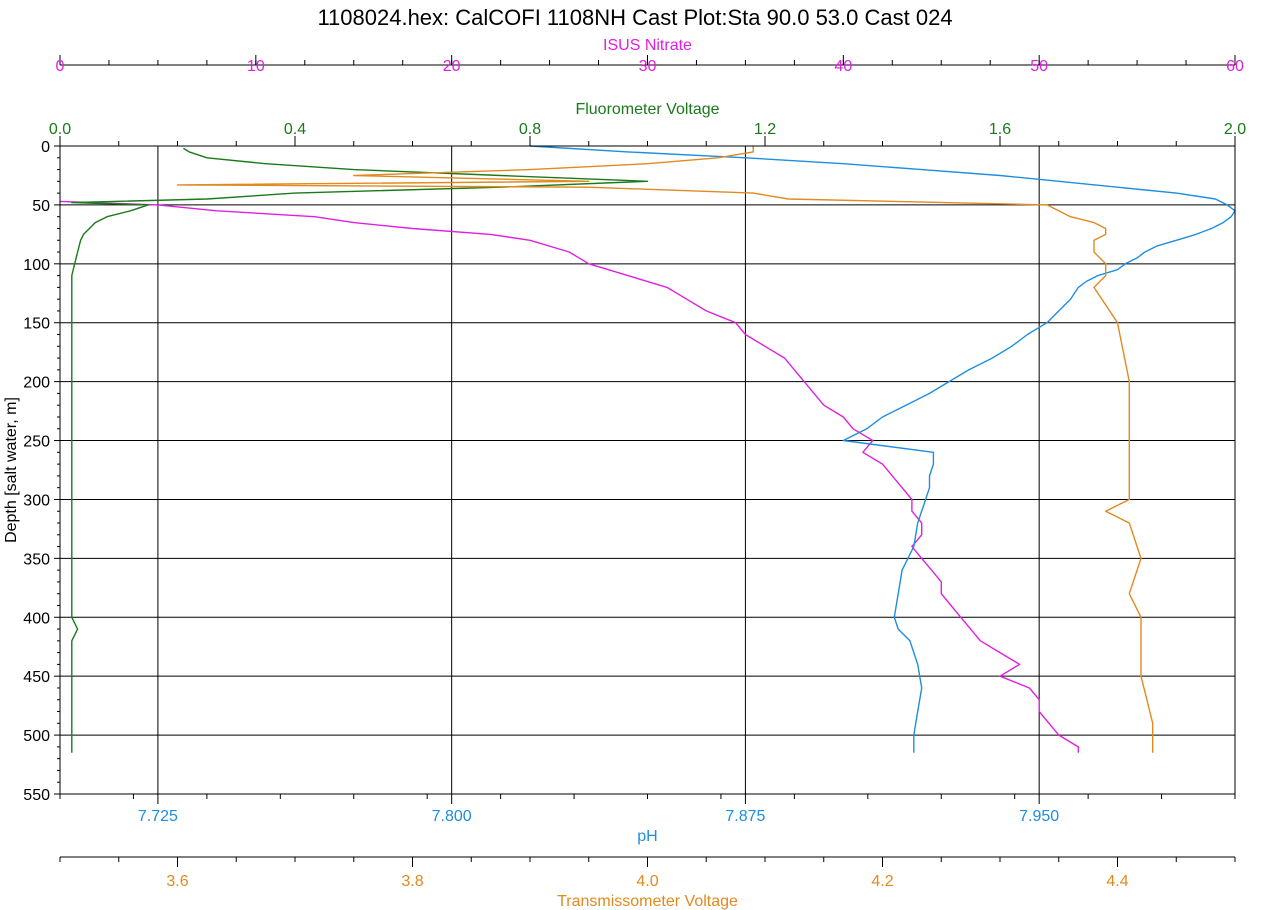  Describe the element at coordinates (1235, 66) in the screenshot. I see `nitrate-tick-label: 60` at that location.